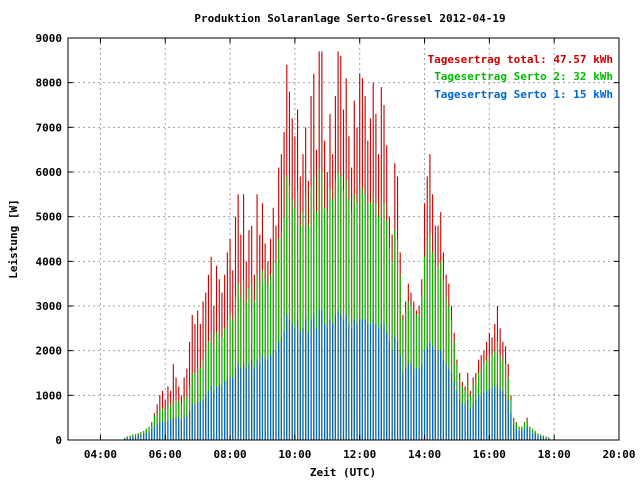 Image resolution: width=640 pixels, height=485 pixels. I want to click on x-tick-label: 06:00, so click(165, 454).